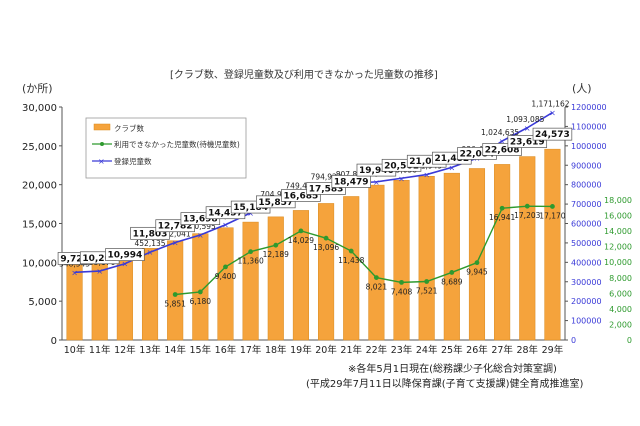 This screenshot has height=426, width=640. I want to click on data-label-clubs: 23,619, so click(527, 143).